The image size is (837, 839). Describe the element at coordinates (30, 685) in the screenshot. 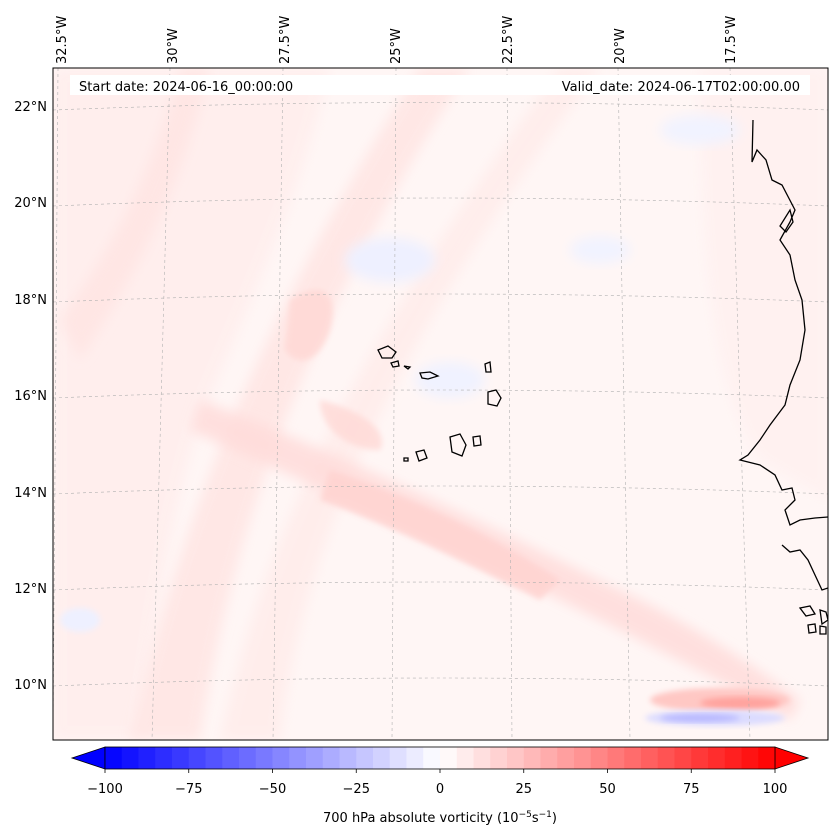

I see `lat-label: 10°N` at that location.